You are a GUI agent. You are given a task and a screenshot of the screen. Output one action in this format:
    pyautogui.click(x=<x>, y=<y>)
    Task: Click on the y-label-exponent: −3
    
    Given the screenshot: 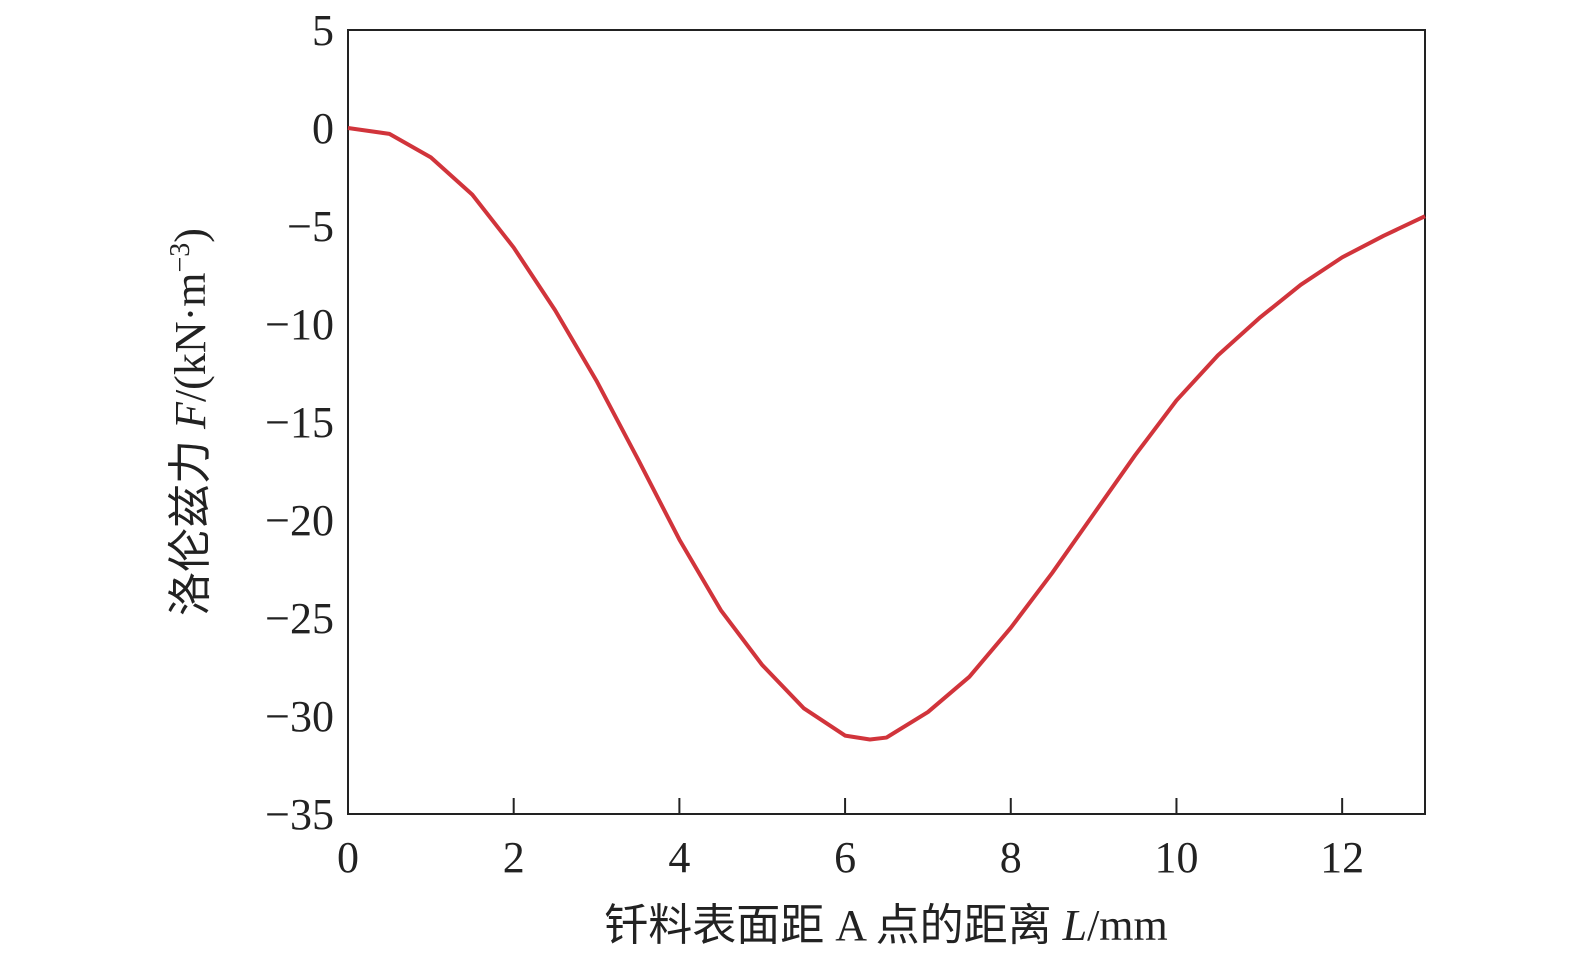 What is the action you would take?
    pyautogui.click(x=180, y=258)
    